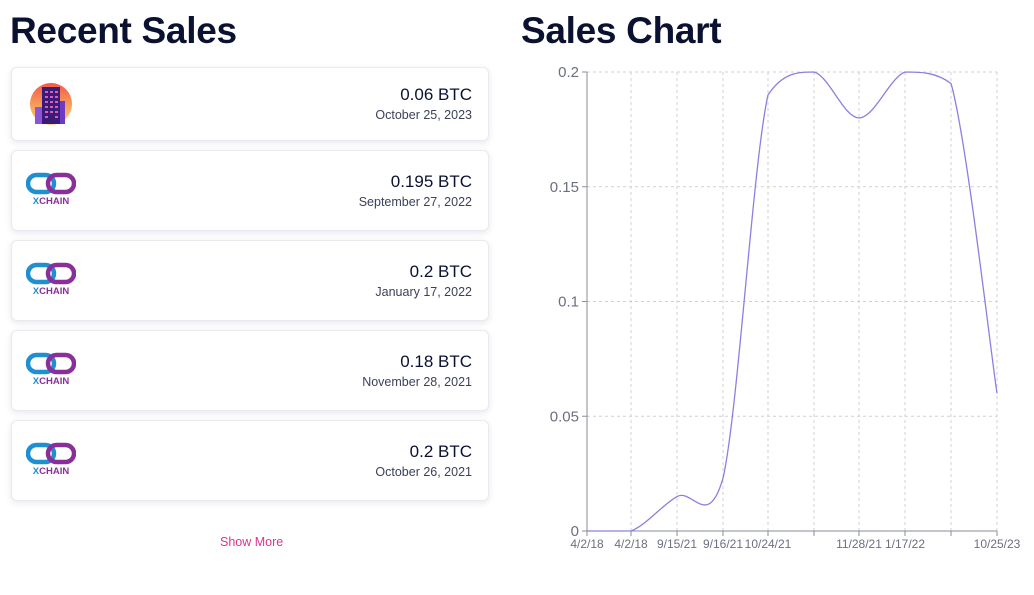 The height and width of the screenshot is (595, 1034). Describe the element at coordinates (250, 190) in the screenshot. I see `sale-card: XCHAIN 0.195 BTC September 27, 2022` at that location.